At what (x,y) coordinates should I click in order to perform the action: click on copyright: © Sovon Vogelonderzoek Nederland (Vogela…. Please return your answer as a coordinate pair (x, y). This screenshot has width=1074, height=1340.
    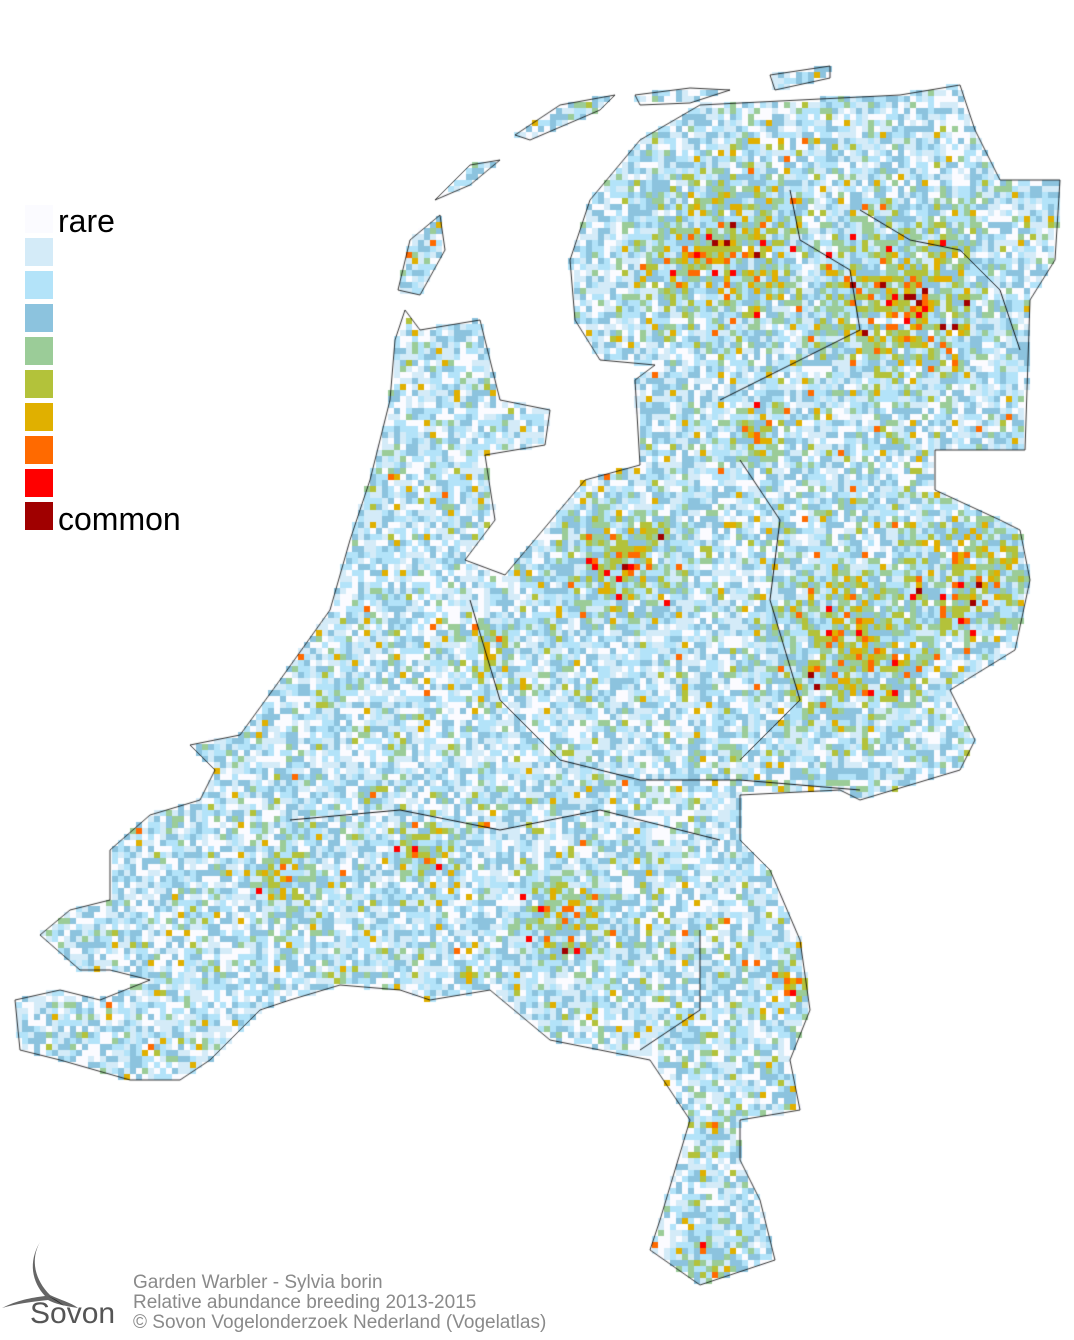
    Looking at the image, I should click on (340, 1322).